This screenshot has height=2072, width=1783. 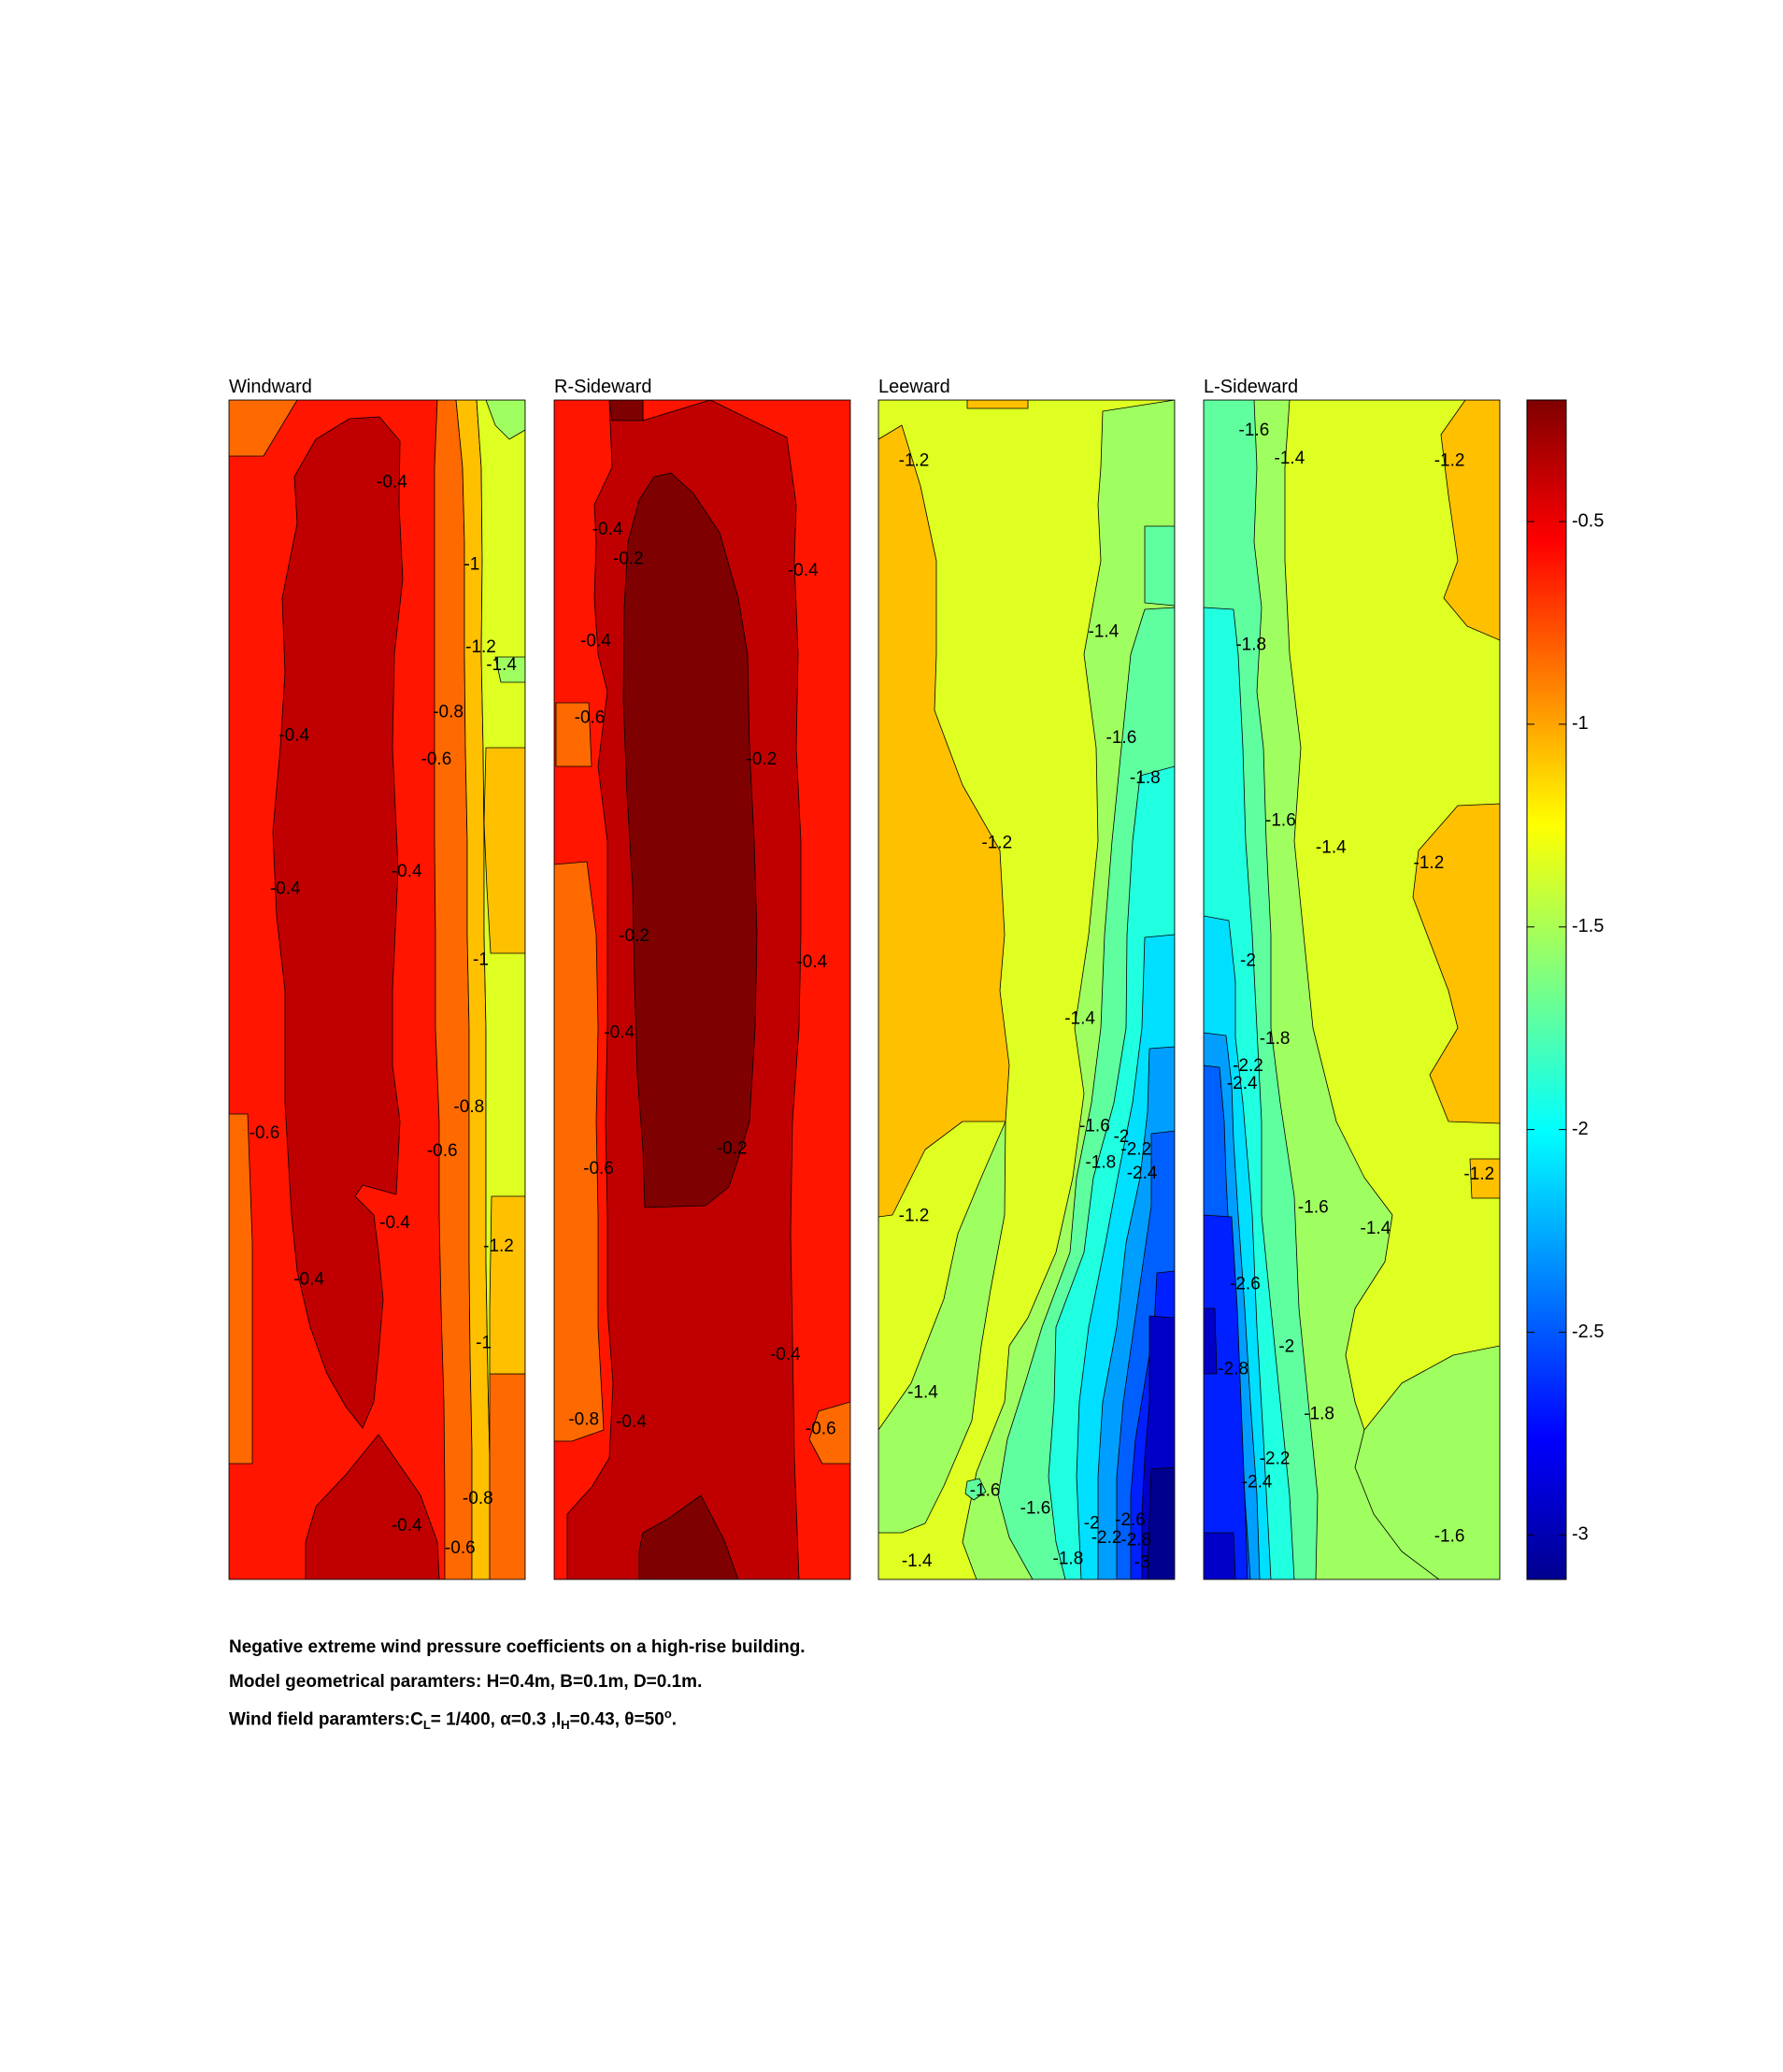 What do you see at coordinates (270, 387) in the screenshot?
I see `panel-title-windward: Windward` at bounding box center [270, 387].